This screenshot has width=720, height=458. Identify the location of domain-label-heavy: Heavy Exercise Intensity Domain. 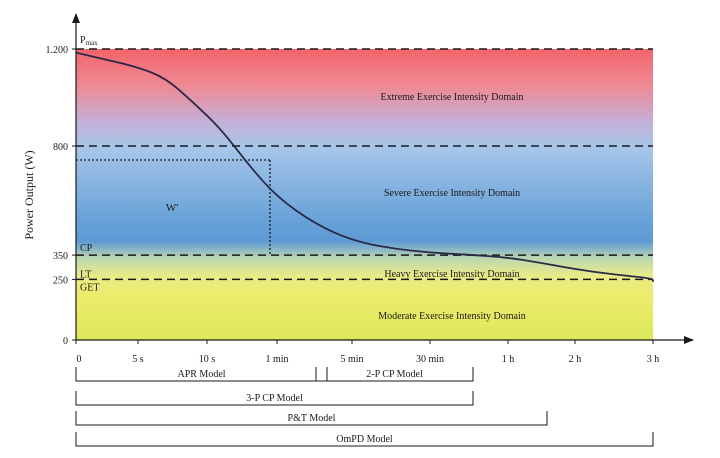
(451, 274).